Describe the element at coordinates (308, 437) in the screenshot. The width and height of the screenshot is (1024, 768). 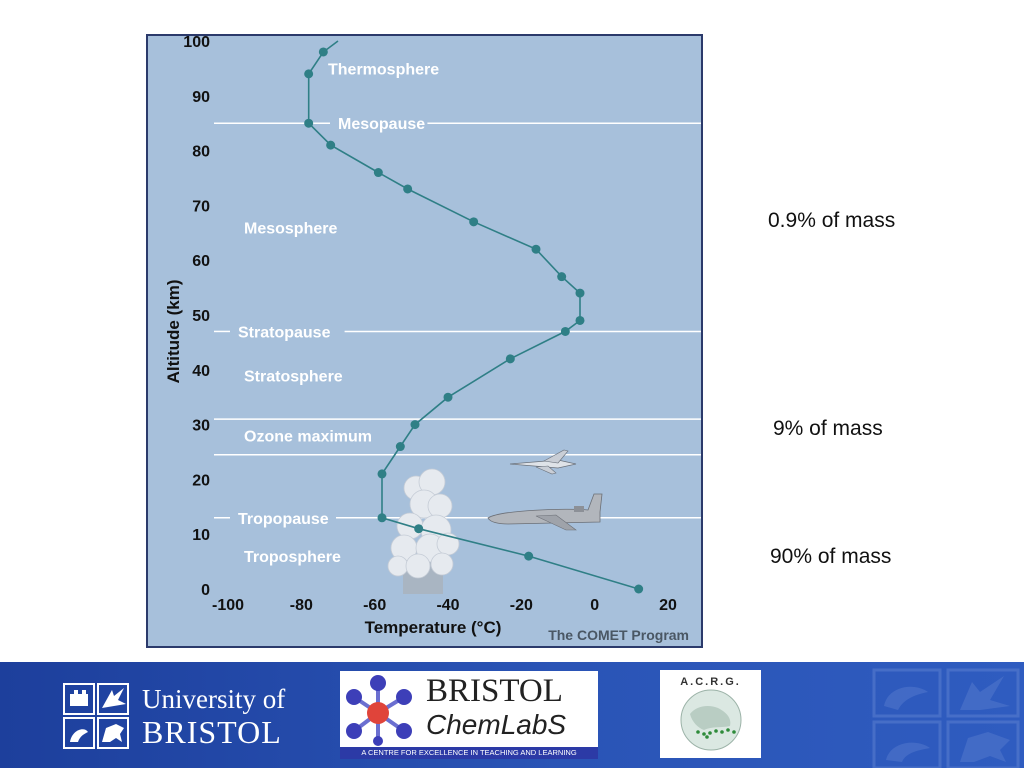
I see `layer-label: Ozone maximum` at that location.